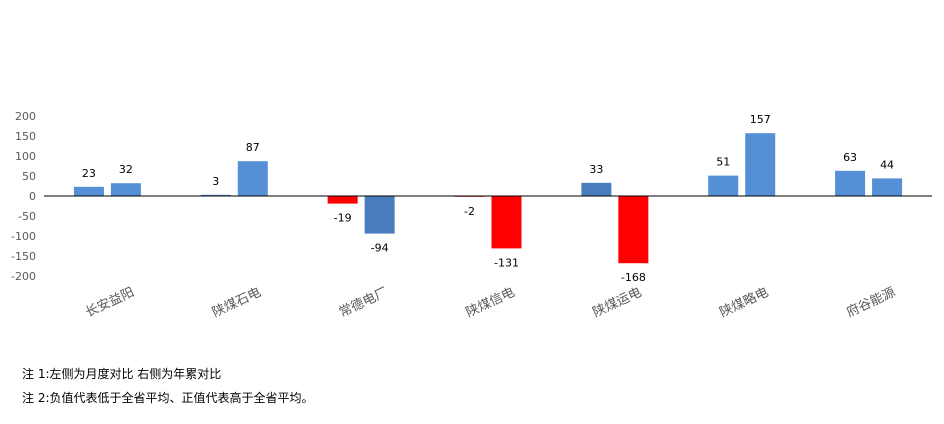 The width and height of the screenshot is (944, 424). What do you see at coordinates (253, 147) in the screenshot?
I see `data-label: 87` at bounding box center [253, 147].